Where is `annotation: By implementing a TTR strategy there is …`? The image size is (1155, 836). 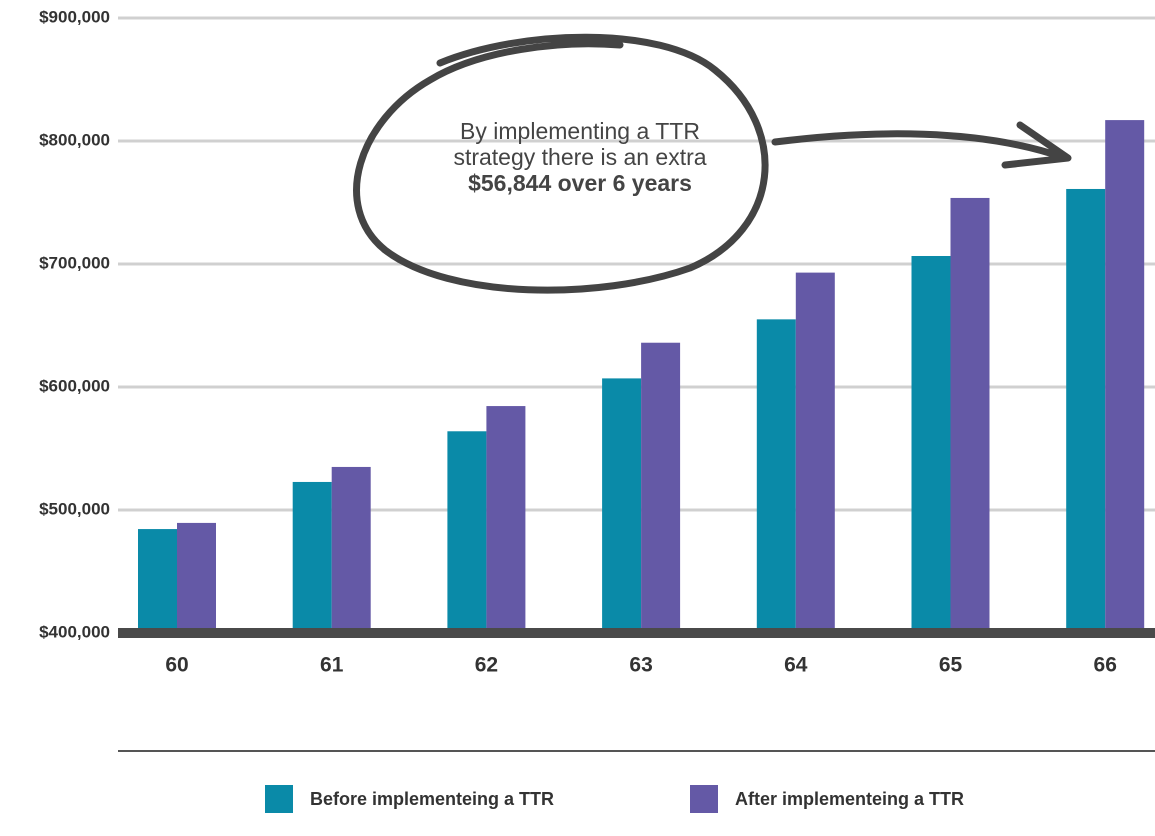
annotation: By implementing a TTR strategy there is … is located at coordinates (580, 157).